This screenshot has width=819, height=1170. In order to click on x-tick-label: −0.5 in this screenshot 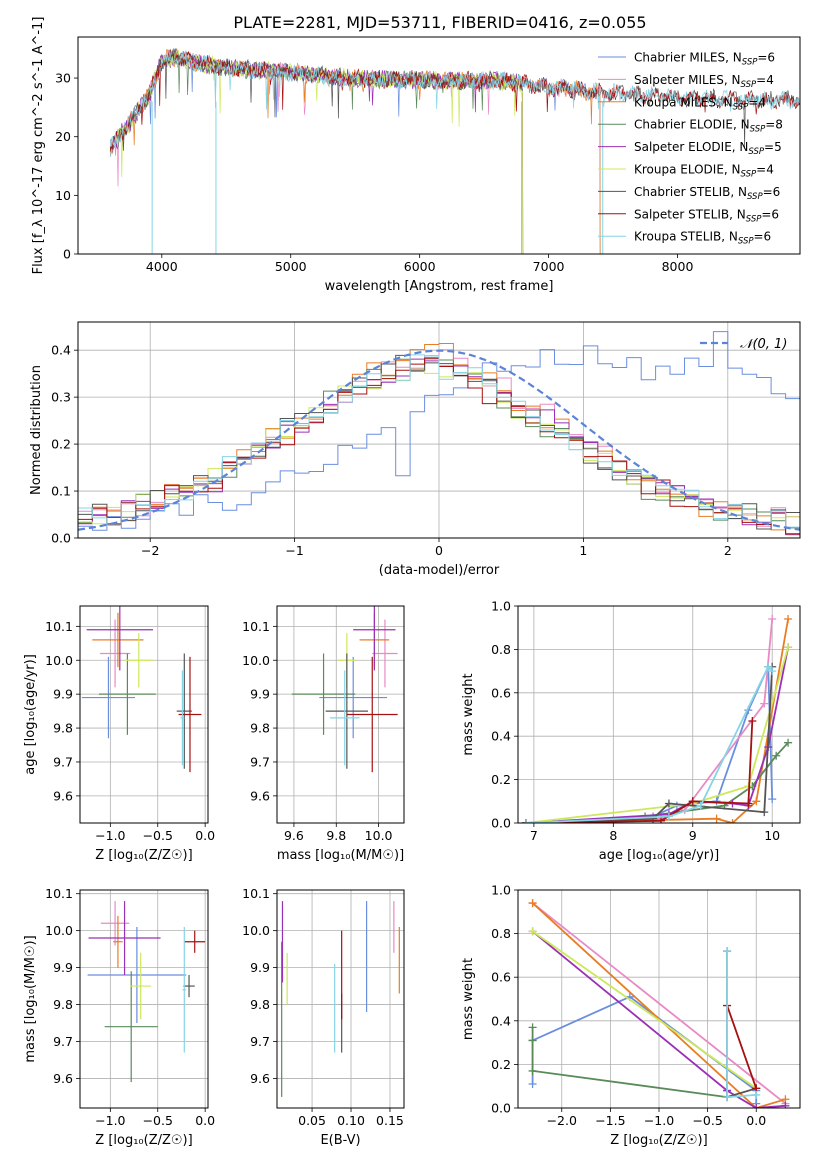, I will do `click(158, 835)`.